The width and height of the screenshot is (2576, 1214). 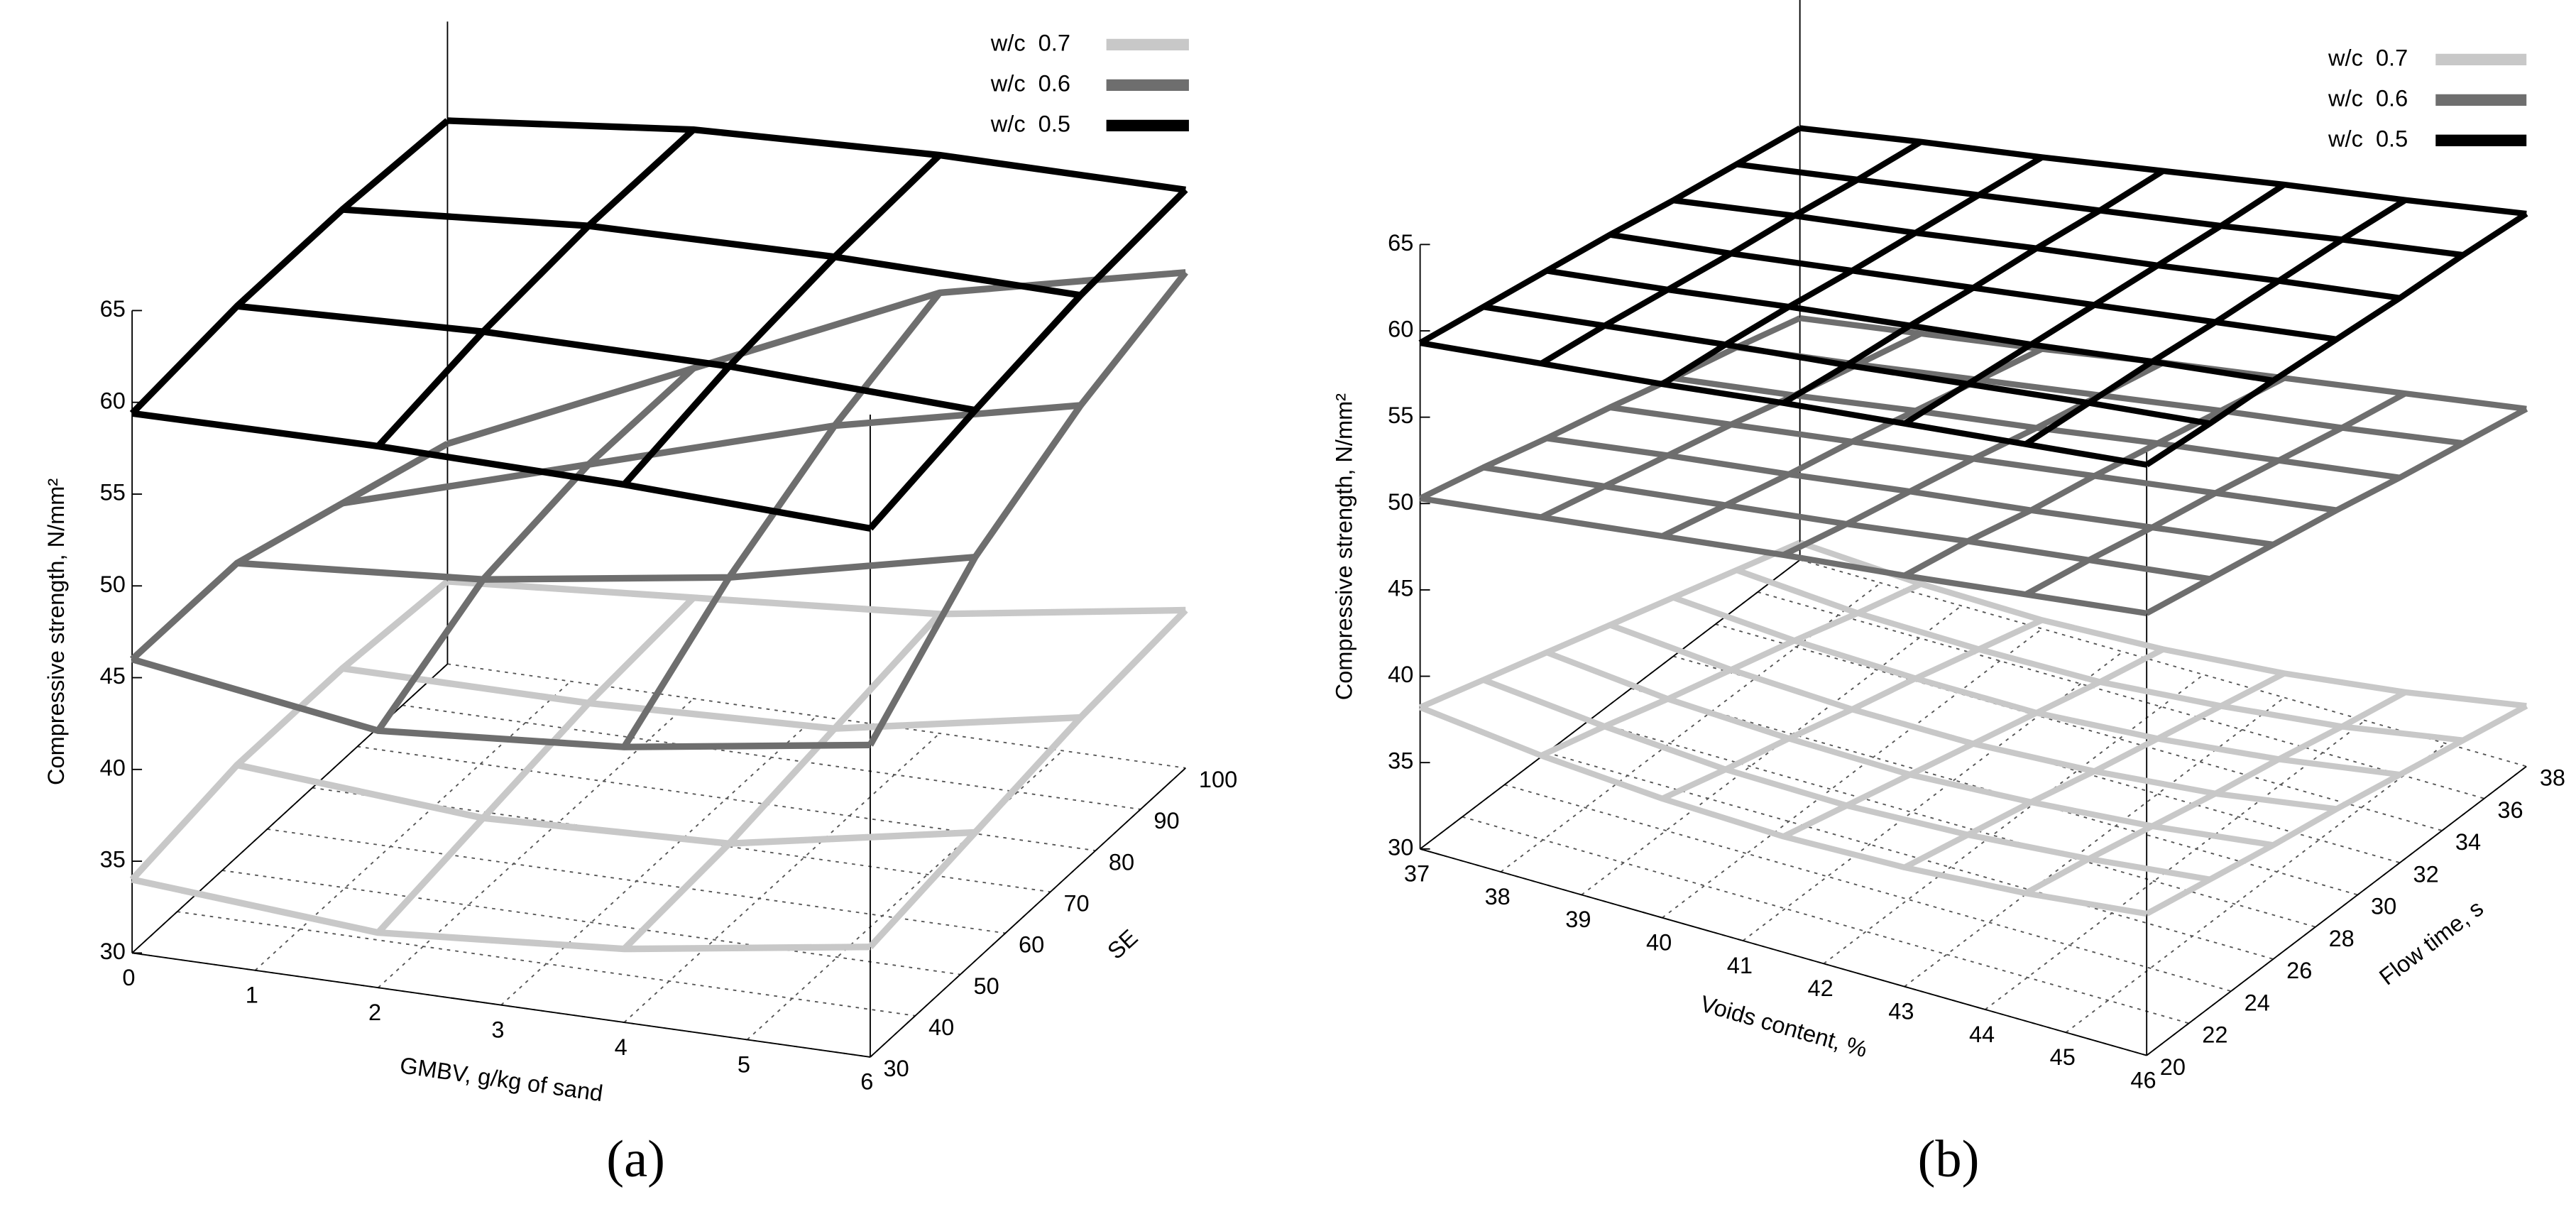 What do you see at coordinates (2143, 1080) in the screenshot?
I see `x-tick-label: 46` at bounding box center [2143, 1080].